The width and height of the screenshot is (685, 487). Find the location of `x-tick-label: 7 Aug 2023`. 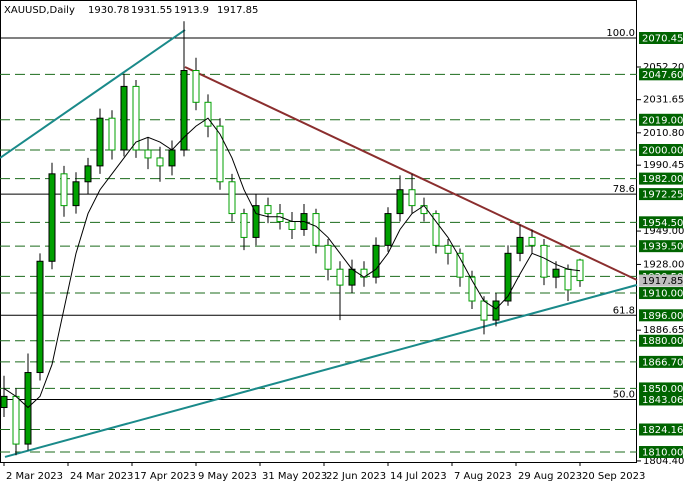

x-tick-label: 7 Aug 2023 is located at coordinates (483, 476).